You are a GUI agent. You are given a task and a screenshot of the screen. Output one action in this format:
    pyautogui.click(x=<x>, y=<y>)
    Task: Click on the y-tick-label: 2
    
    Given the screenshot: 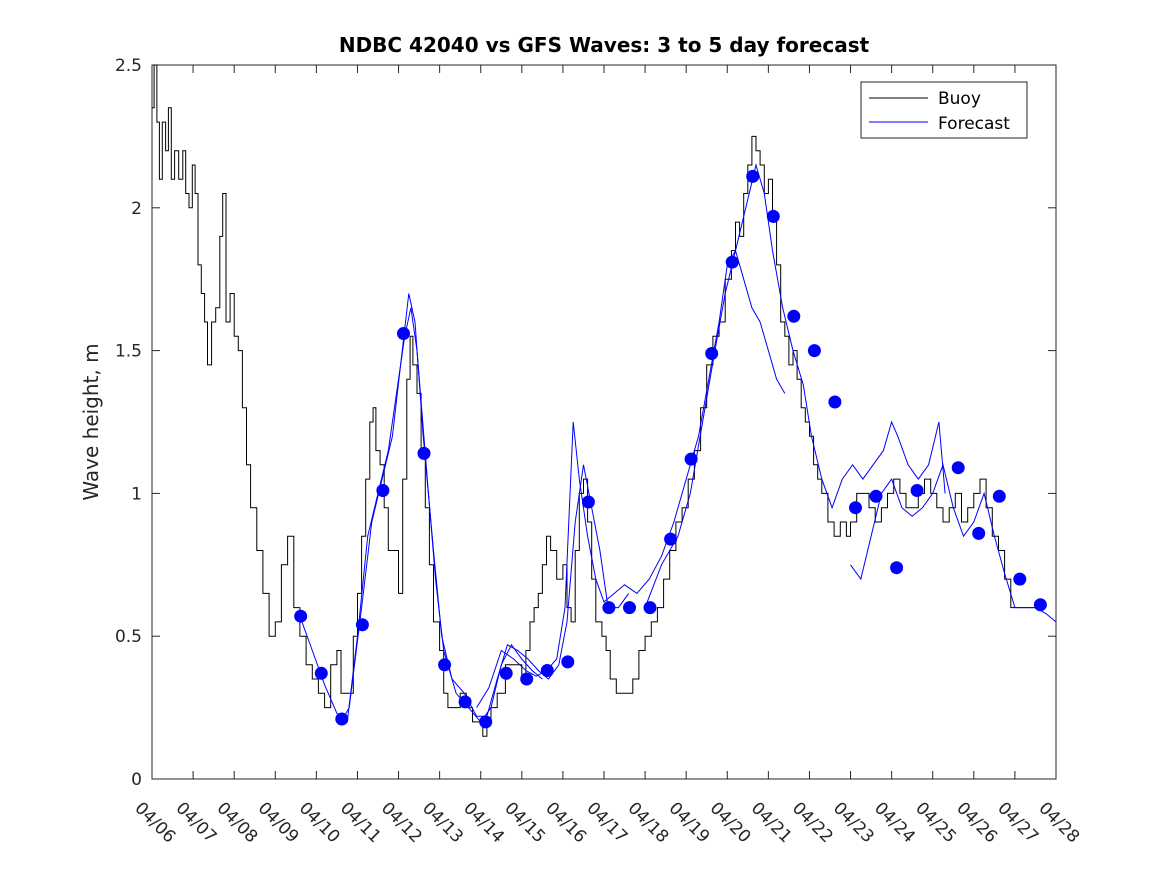 What is the action you would take?
    pyautogui.click(x=136, y=209)
    